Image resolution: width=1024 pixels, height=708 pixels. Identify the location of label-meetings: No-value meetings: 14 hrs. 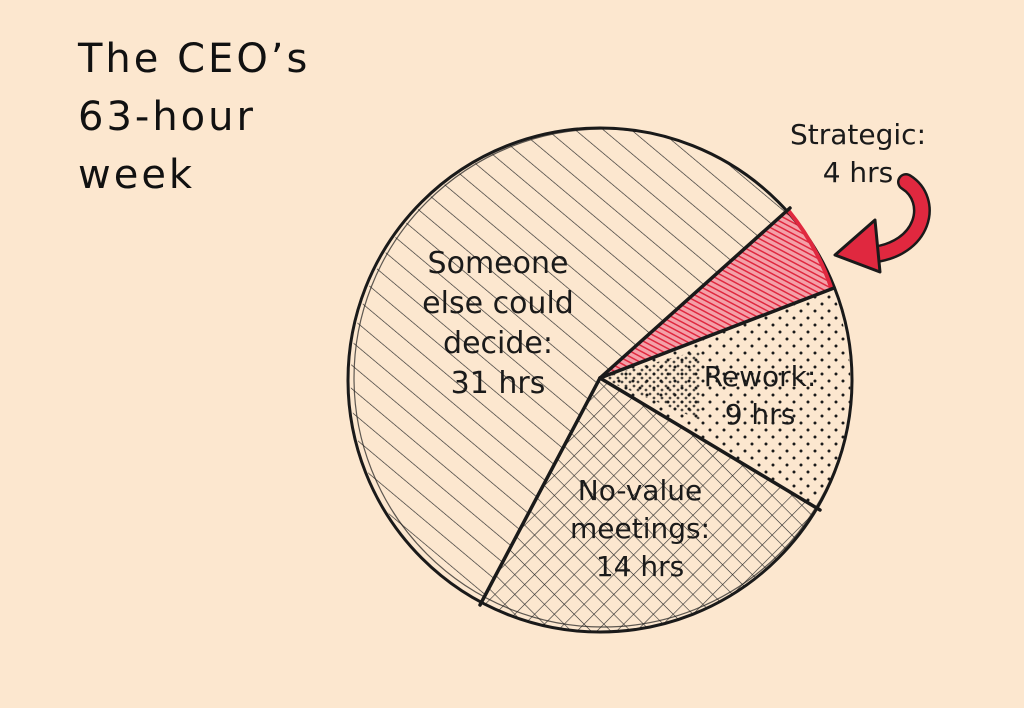
(640, 529).